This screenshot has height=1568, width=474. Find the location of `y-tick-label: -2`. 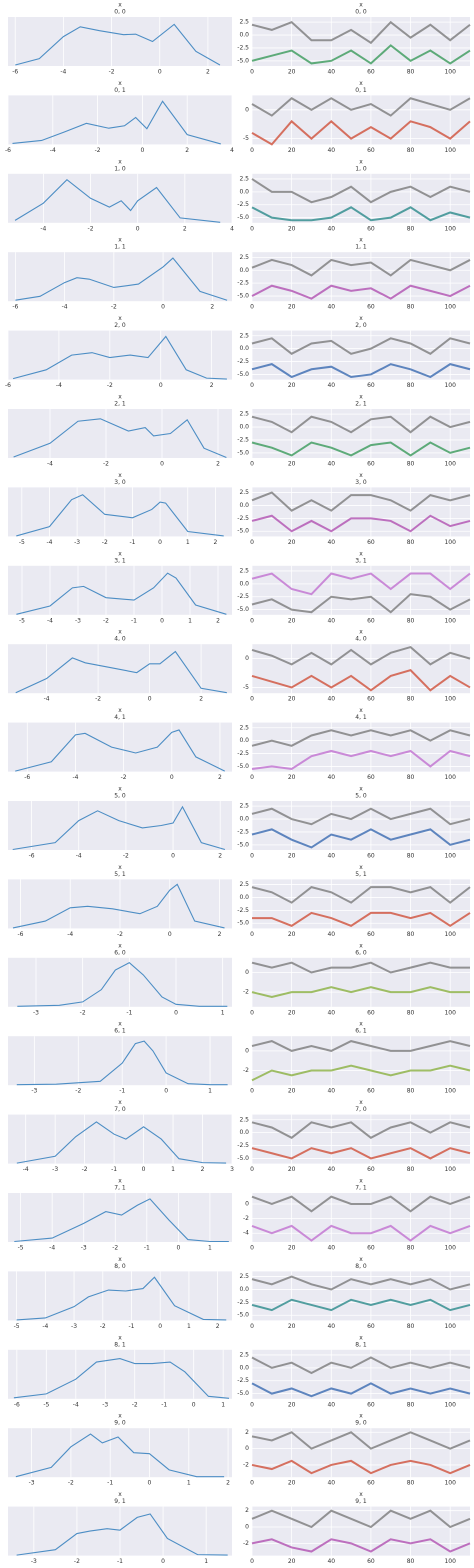

y-tick-label: -2 is located at coordinates (246, 1218).